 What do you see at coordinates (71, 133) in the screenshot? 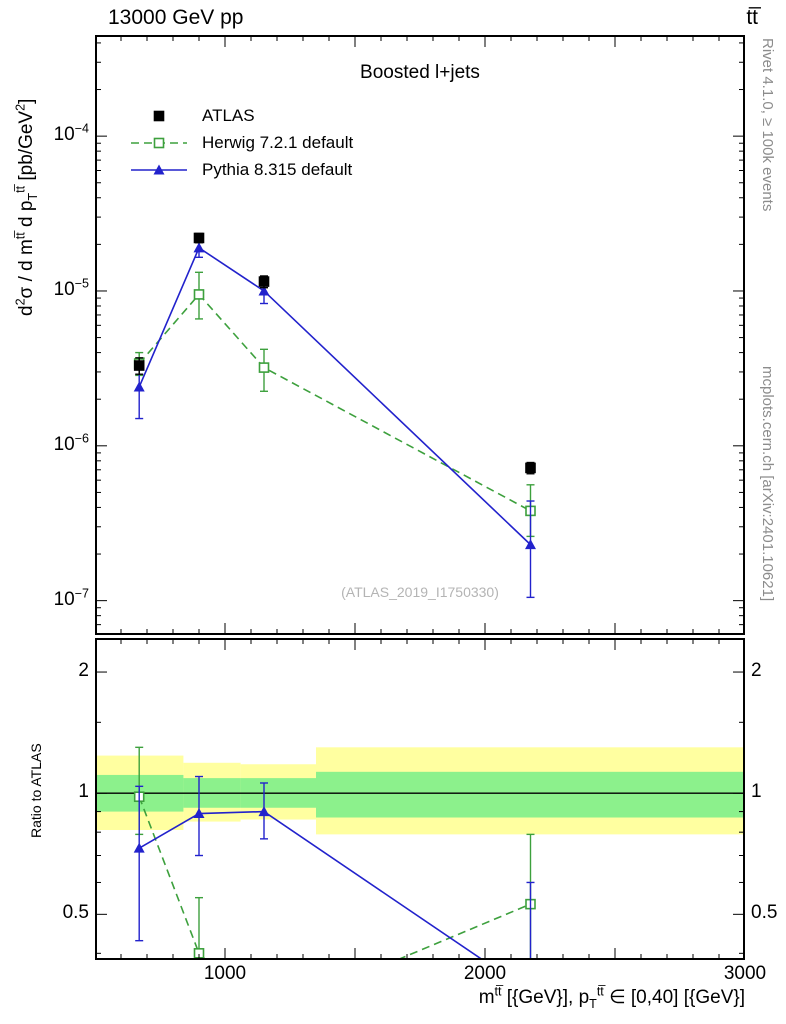
I see `main-y-tick-label: 10⁻⁴` at bounding box center [71, 133].